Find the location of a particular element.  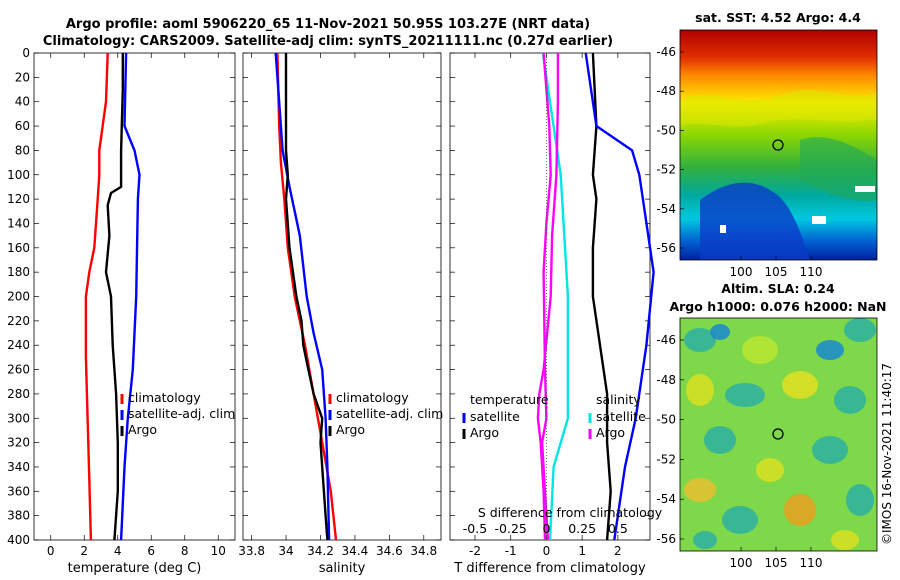

sst-warm-band is located at coordinates (778, 108).